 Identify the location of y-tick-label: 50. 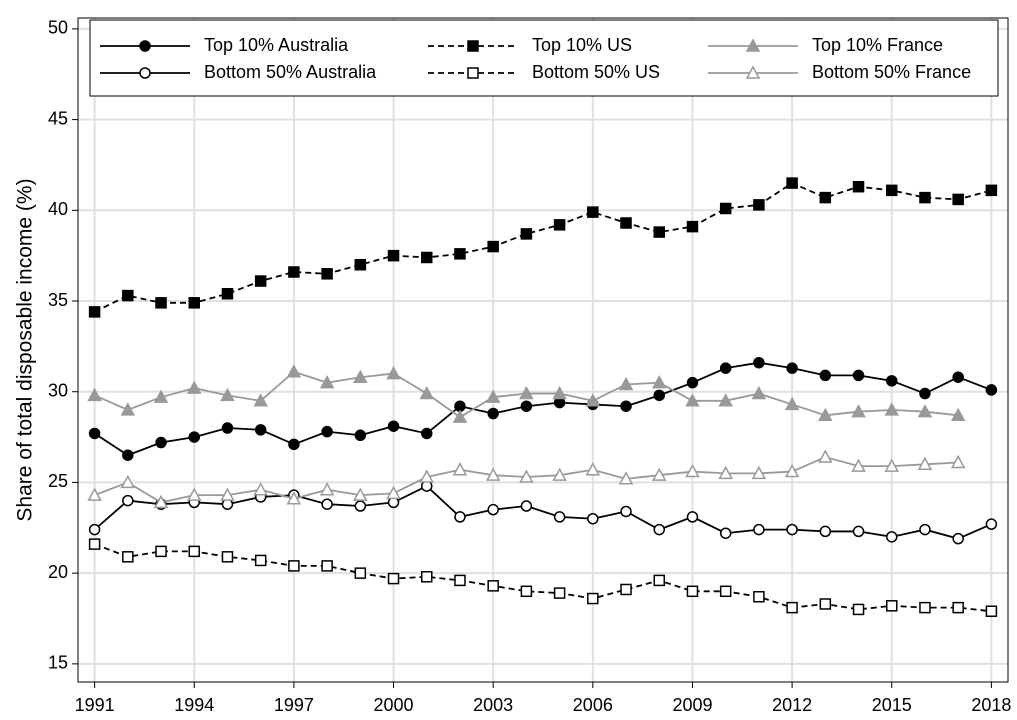
(58, 28).